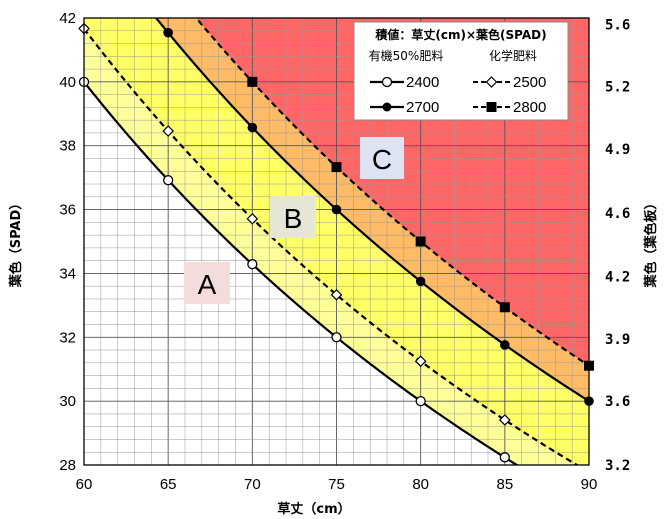 Image resolution: width=669 pixels, height=519 pixels. What do you see at coordinates (84, 484) in the screenshot?
I see `x-tick-label: 60` at bounding box center [84, 484].